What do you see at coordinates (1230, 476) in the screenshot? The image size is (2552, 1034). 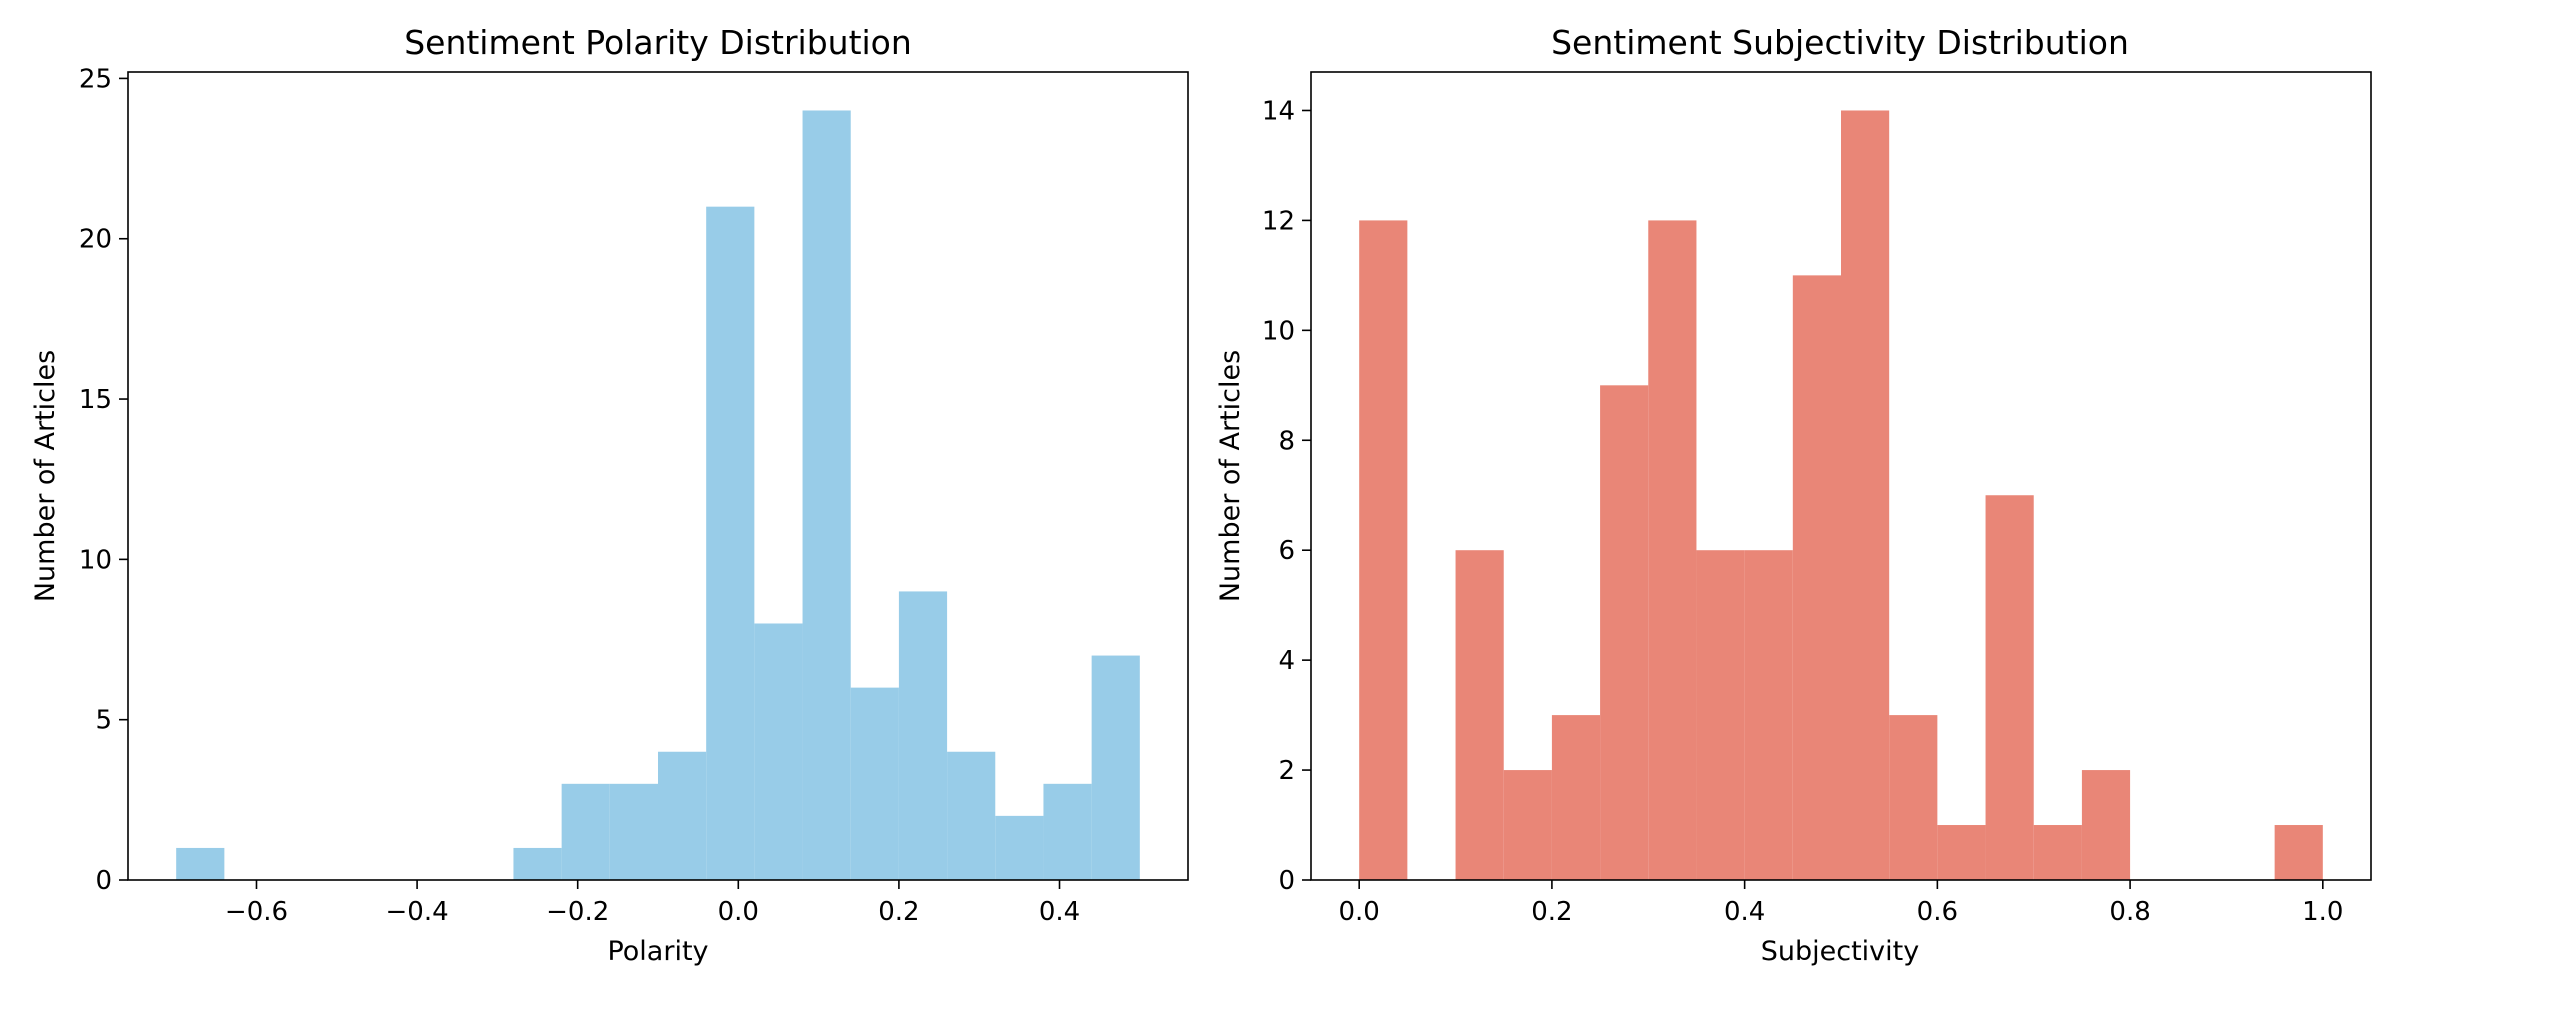 I see `subjectivity-y-axis-label: Number of Articles` at bounding box center [1230, 476].